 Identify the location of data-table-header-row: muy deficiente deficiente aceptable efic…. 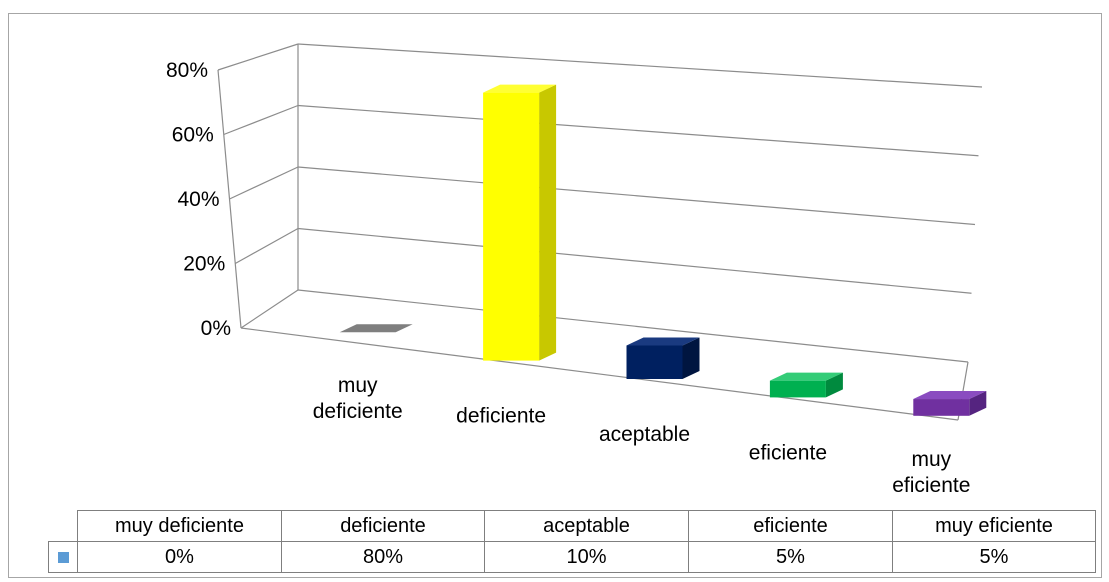
(572, 526).